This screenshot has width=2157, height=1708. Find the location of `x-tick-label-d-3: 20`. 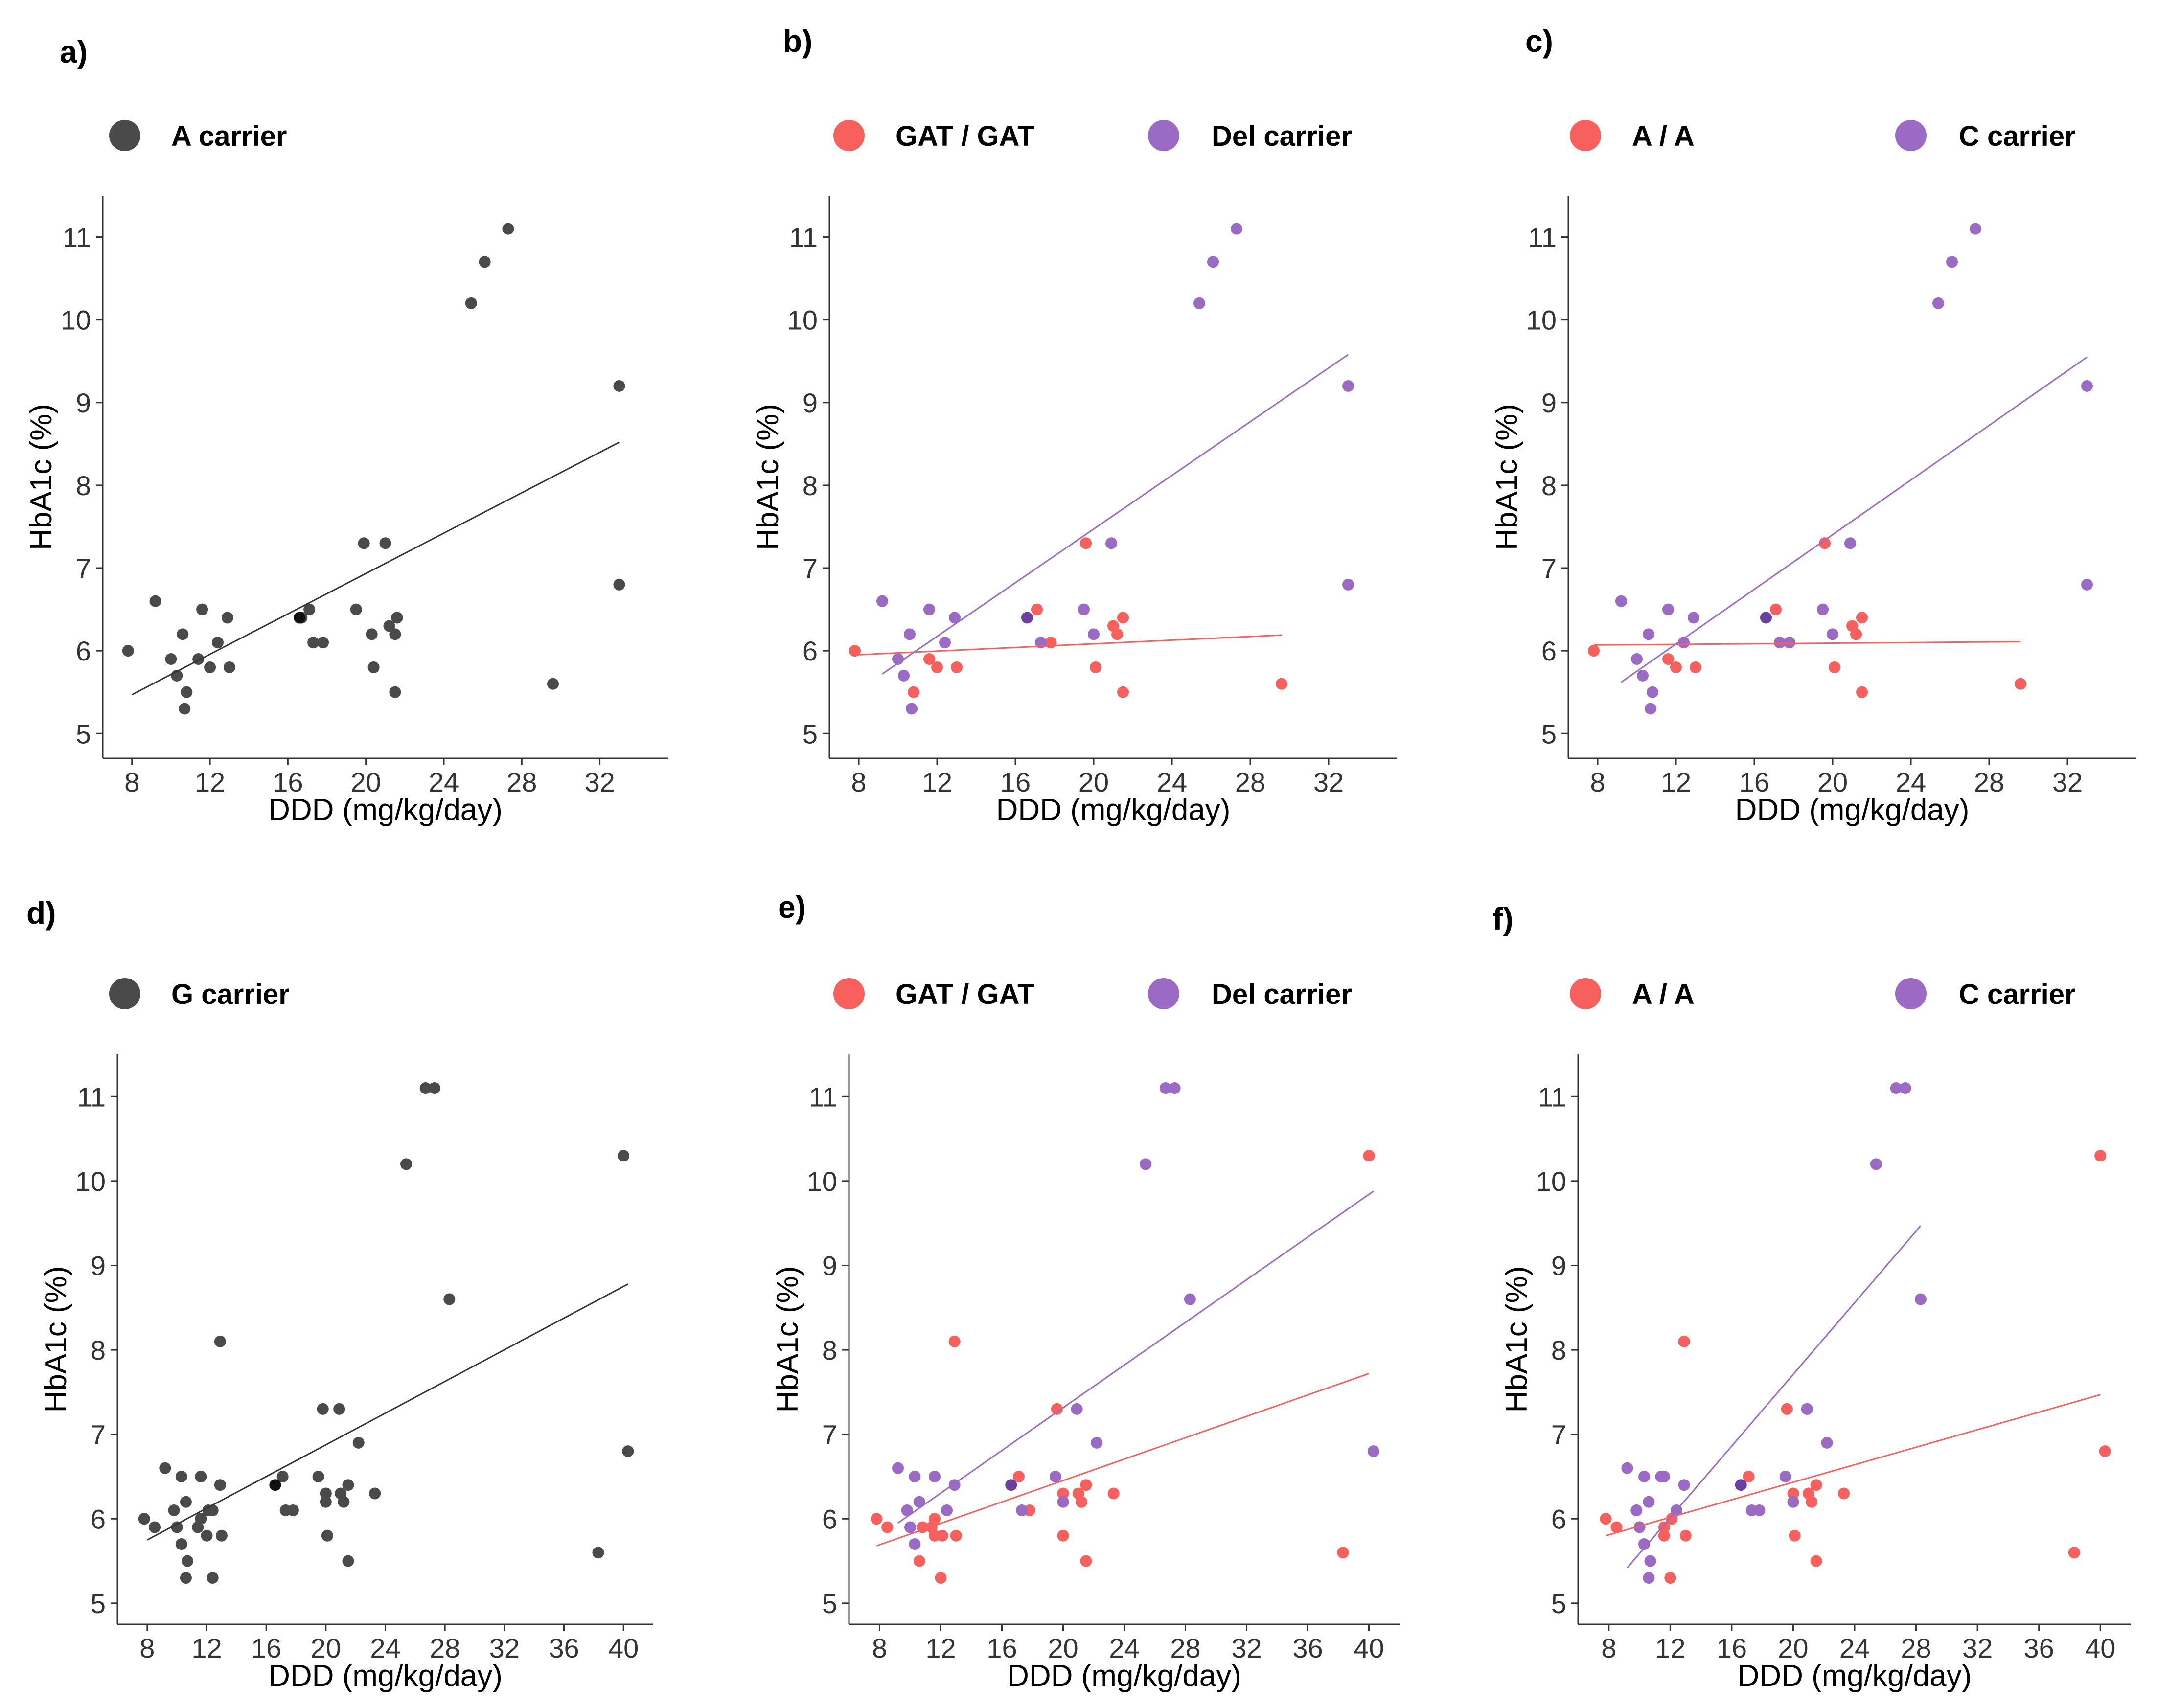

x-tick-label-d-3: 20 is located at coordinates (326, 1648).